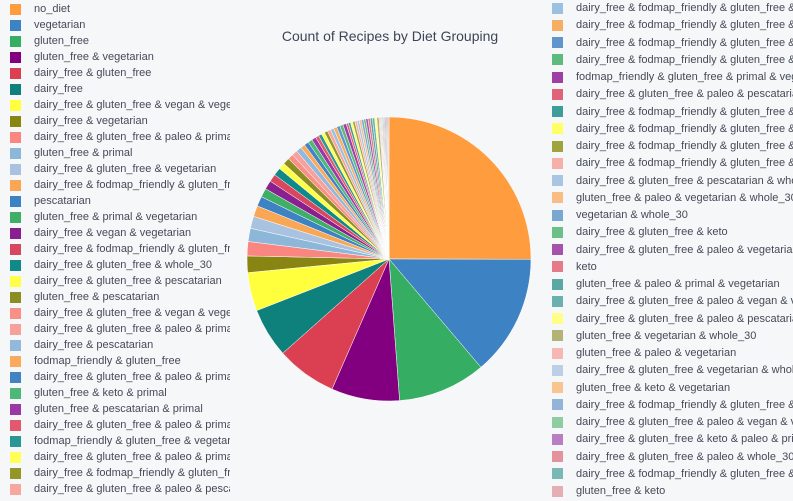 The height and width of the screenshot is (501, 793). I want to click on legend-label: vegetarian, so click(60, 25).